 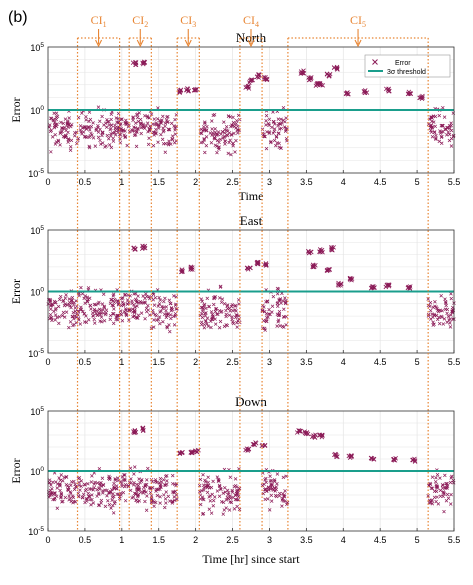 I want to click on x-tick-label: 5.5, so click(x=454, y=362).